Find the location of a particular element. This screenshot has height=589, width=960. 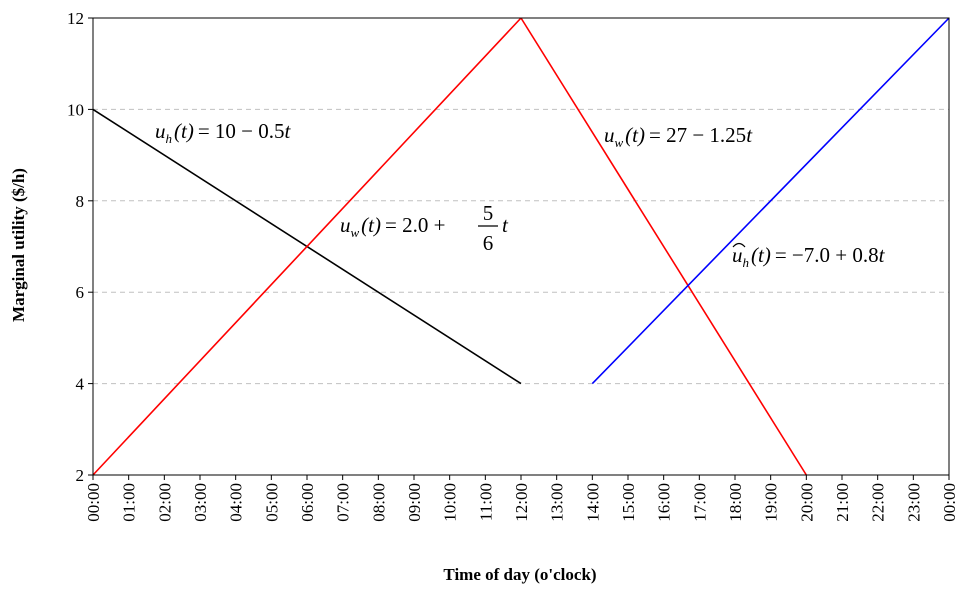

annotation-uhhat-hat is located at coordinates (739, 245).